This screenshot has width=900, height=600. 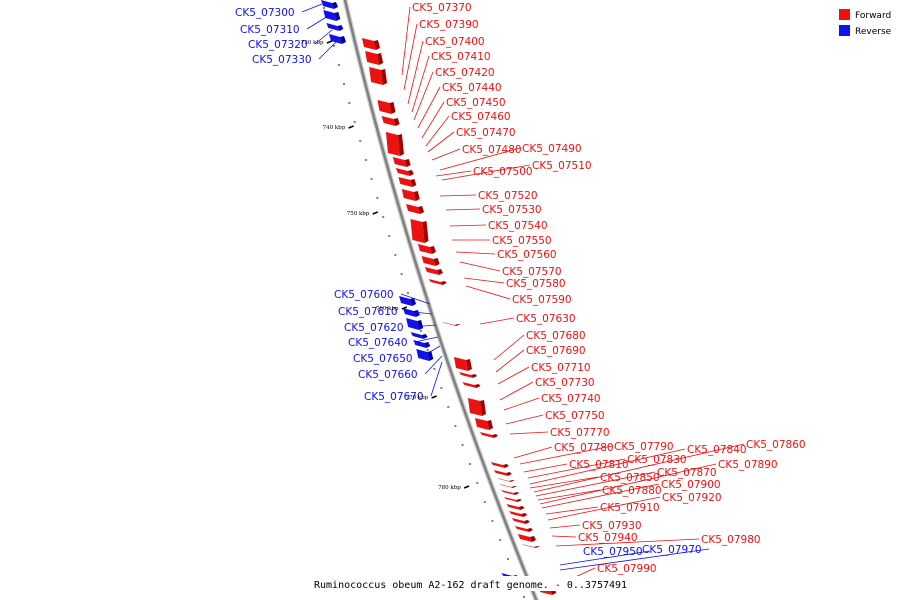 I want to click on scale-tick-label: 780 kbp, so click(x=449, y=488).